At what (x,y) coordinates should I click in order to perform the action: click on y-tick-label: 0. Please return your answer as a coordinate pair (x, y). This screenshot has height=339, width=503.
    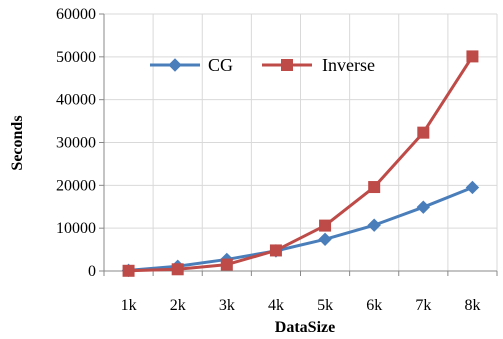
    Looking at the image, I should click on (92, 271).